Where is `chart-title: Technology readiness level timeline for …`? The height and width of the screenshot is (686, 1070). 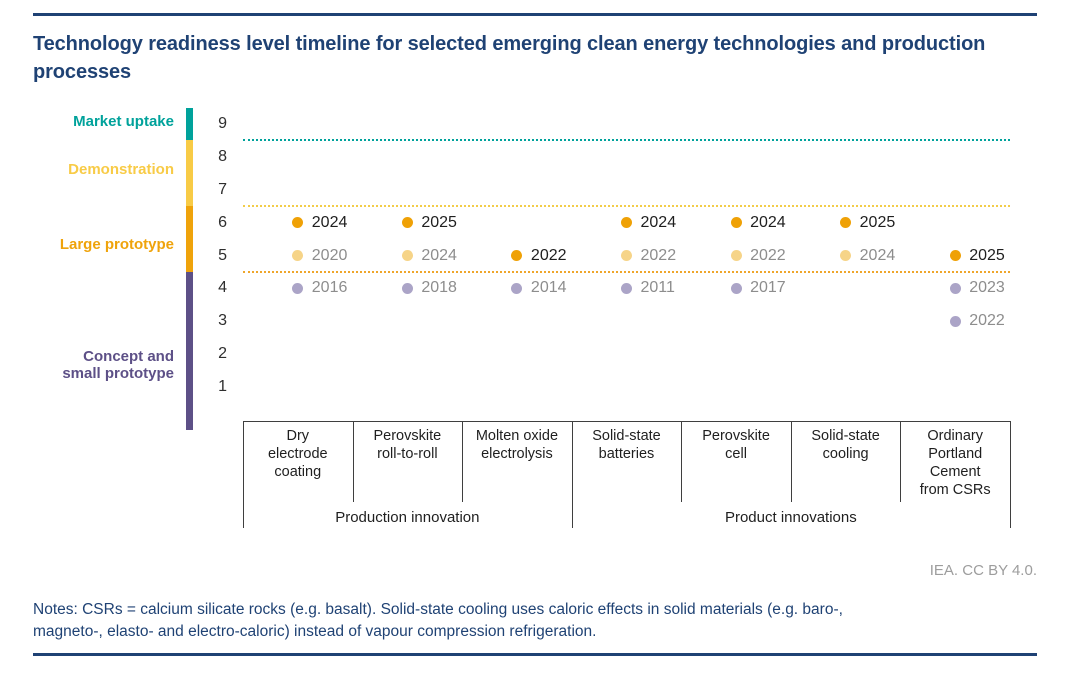 chart-title: Technology readiness level timeline for … is located at coordinates (509, 58).